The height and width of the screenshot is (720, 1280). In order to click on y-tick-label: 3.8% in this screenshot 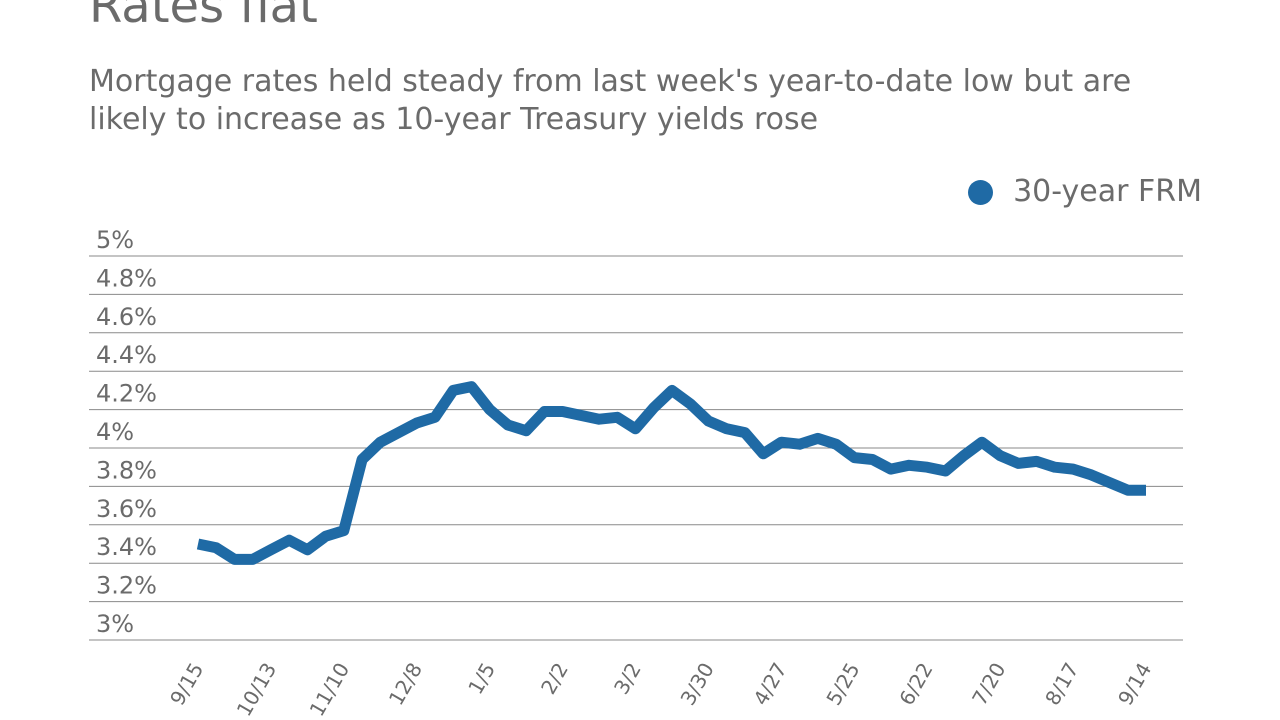, I will do `click(126, 470)`.